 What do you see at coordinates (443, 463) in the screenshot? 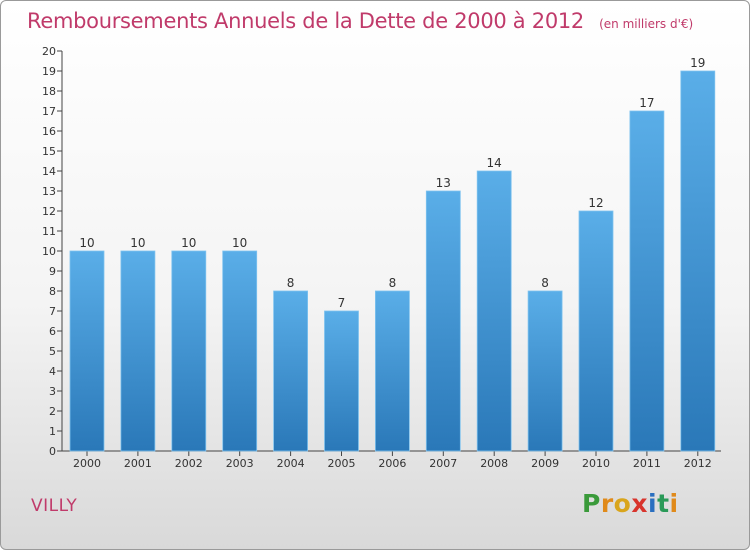
I see `x-tick-label: 2007` at bounding box center [443, 463].